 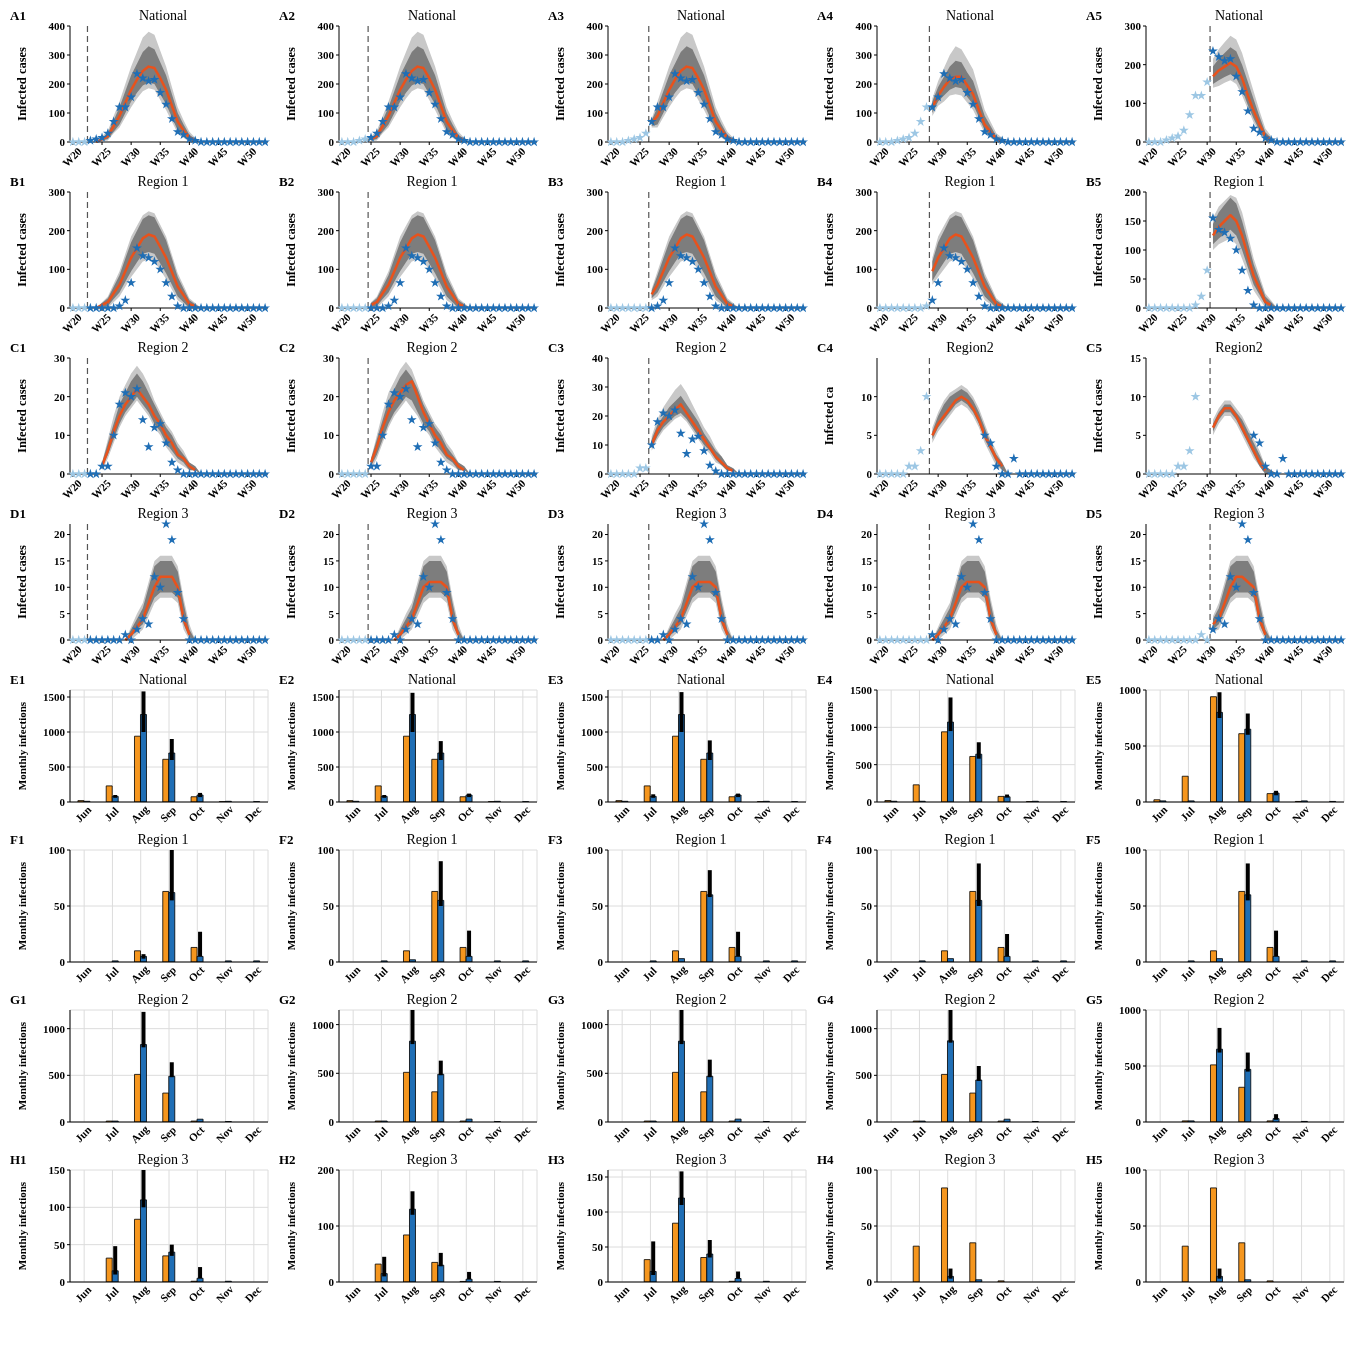 What do you see at coordinates (825, 514) in the screenshot?
I see `text: D4` at bounding box center [825, 514].